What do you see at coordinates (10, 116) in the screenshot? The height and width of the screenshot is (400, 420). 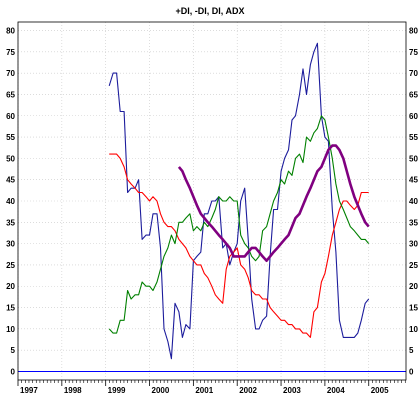 I see `y-tick-label-left: 60` at bounding box center [10, 116].